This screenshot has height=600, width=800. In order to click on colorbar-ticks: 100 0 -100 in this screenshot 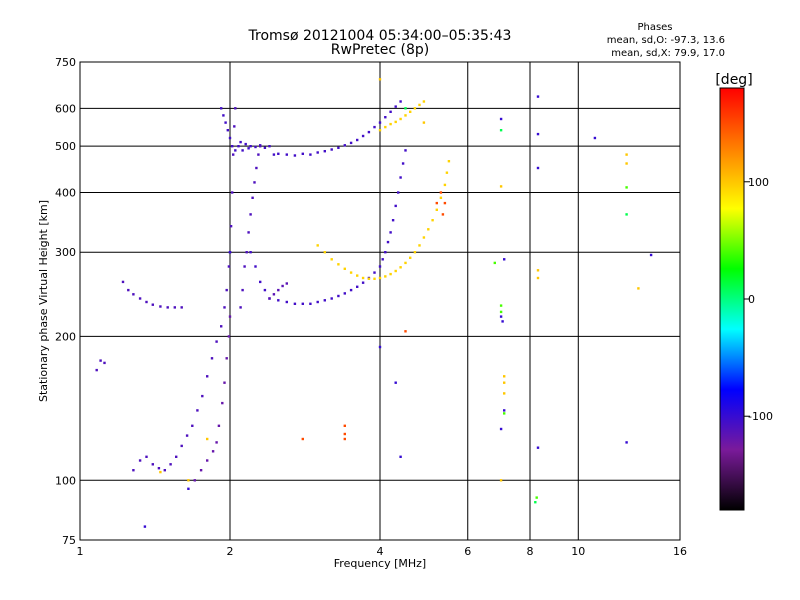, I will do `click(758, 299)`.